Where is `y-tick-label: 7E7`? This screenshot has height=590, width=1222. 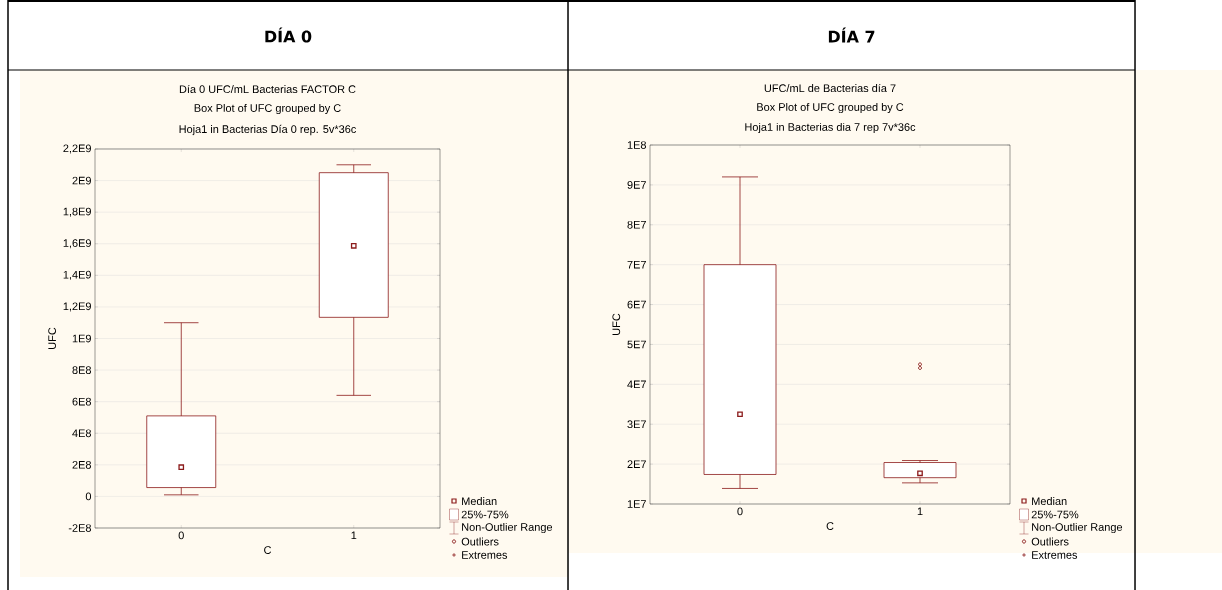 y-tick-label: 7E7 is located at coordinates (636, 264).